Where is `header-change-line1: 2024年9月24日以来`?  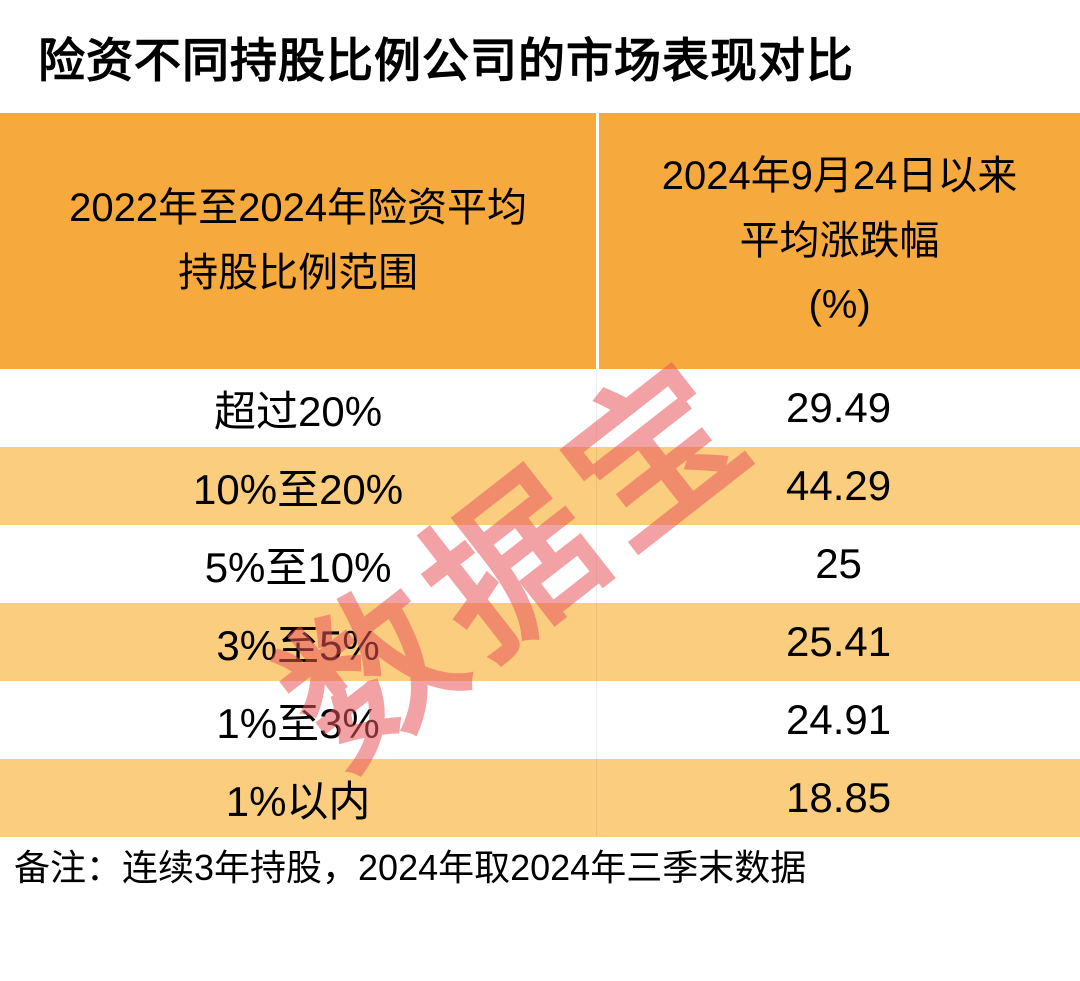 header-change-line1: 2024年9月24日以来 is located at coordinates (839, 175).